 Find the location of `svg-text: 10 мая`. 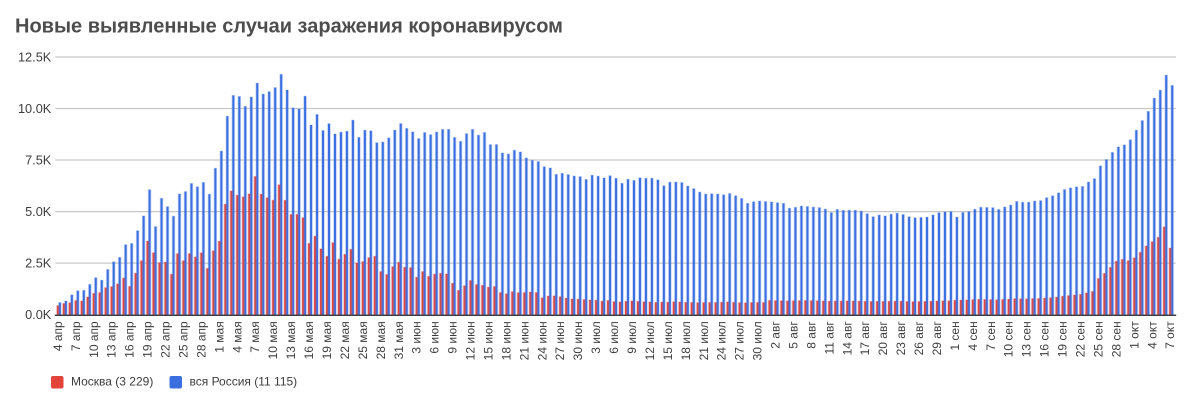

svg-text: 10 мая is located at coordinates (273, 340).